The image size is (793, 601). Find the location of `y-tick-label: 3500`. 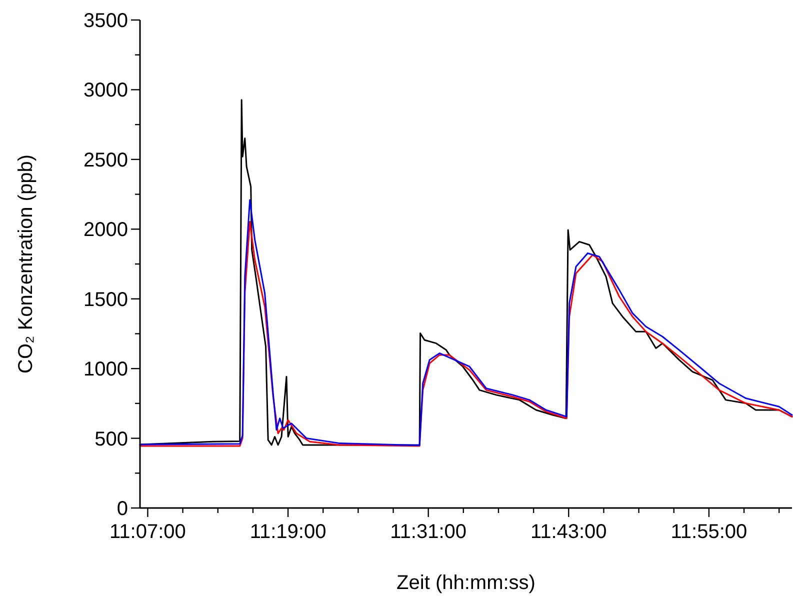

y-tick-label: 3500 is located at coordinates (106, 21).